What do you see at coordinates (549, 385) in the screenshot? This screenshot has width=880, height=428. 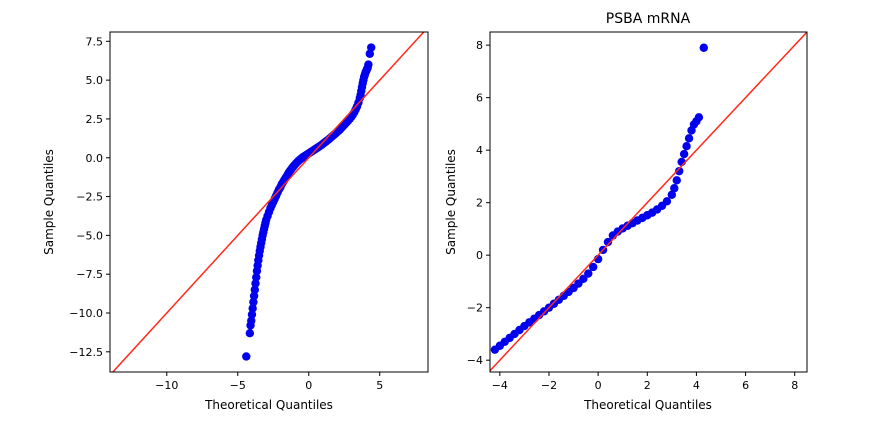 I see `right-x-tick-label: −2` at bounding box center [549, 385].